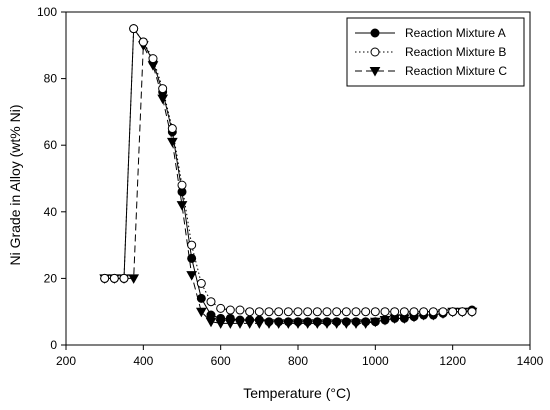 Image resolution: width=550 pixels, height=410 pixels. I want to click on legend-entry-c: Reaction Mixture C, so click(431, 71).